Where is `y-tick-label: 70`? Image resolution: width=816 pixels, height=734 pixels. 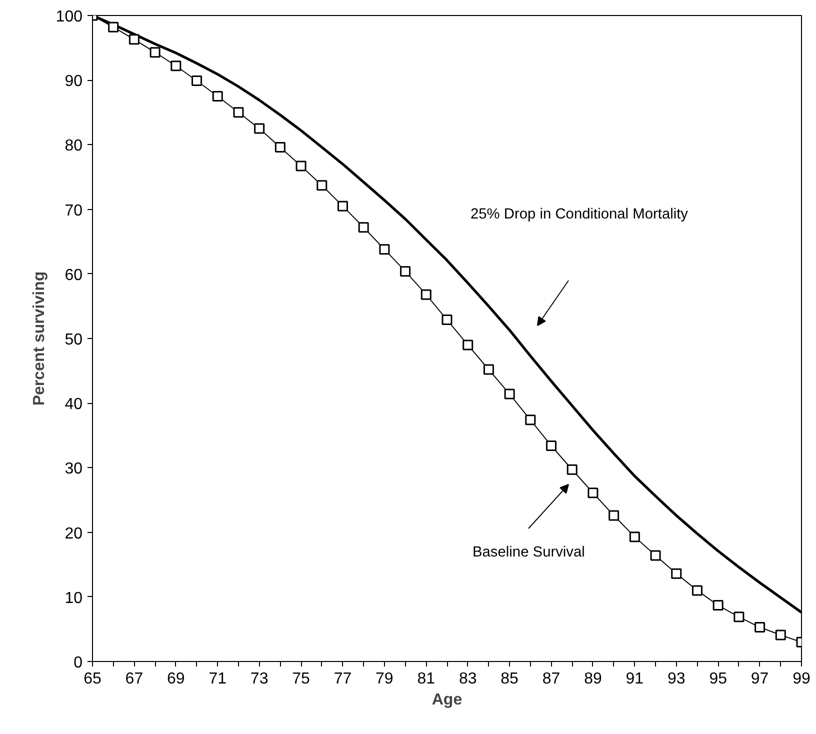
y-tick-label: 70 is located at coordinates (73, 211).